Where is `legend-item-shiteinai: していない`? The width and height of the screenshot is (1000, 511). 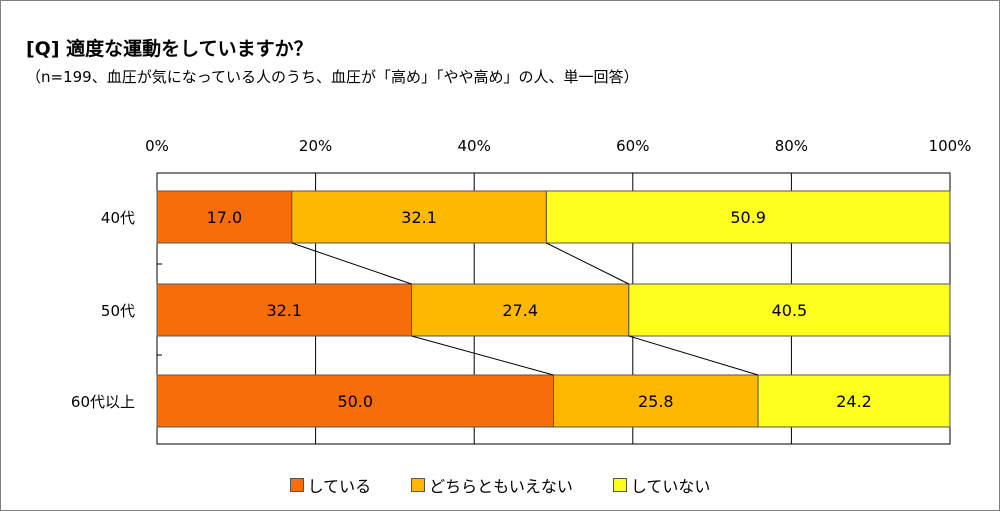
legend-item-shiteinai: していない is located at coordinates (661, 485).